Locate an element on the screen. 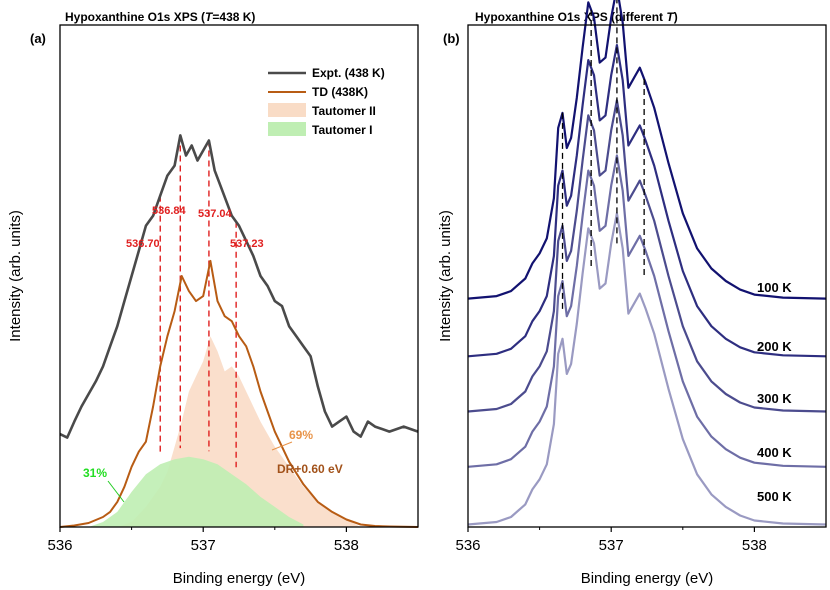  peak-label-537-04: 537.04 is located at coordinates (215, 214).